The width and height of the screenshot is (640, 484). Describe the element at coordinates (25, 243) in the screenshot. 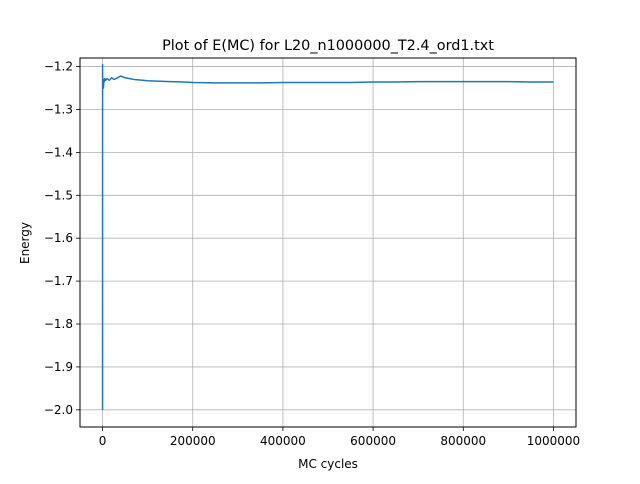

I see `y-axis-label: Energy` at that location.